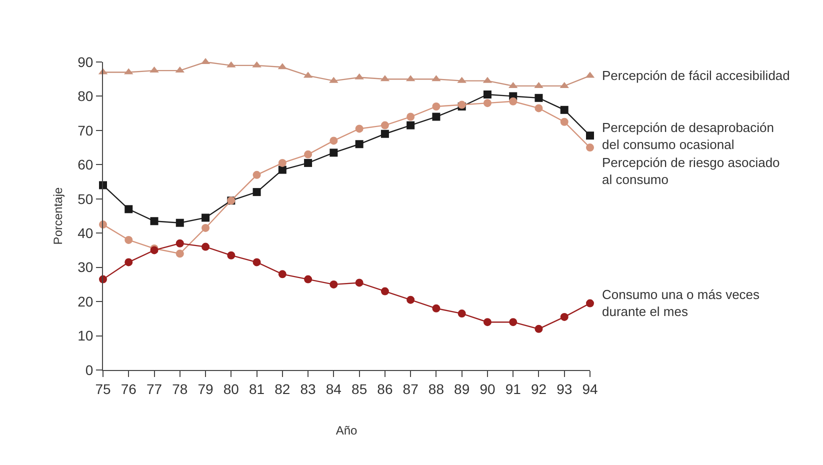 This screenshot has width=823, height=465. Describe the element at coordinates (128, 388) in the screenshot. I see `x-tick-label: 76` at that location.